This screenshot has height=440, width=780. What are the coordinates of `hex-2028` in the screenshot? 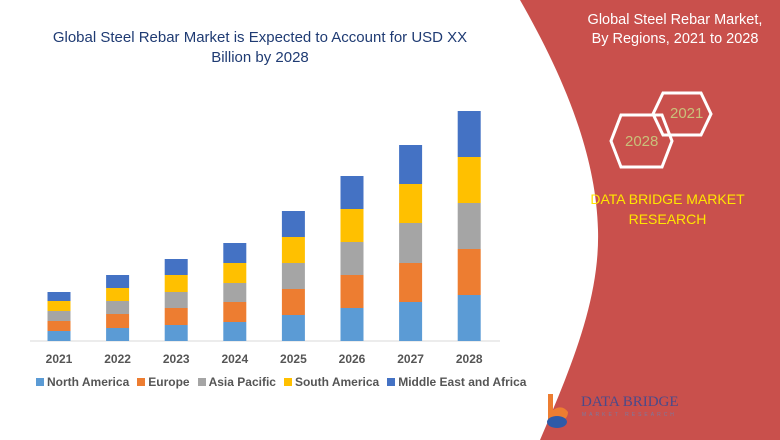 It's located at (641, 141).